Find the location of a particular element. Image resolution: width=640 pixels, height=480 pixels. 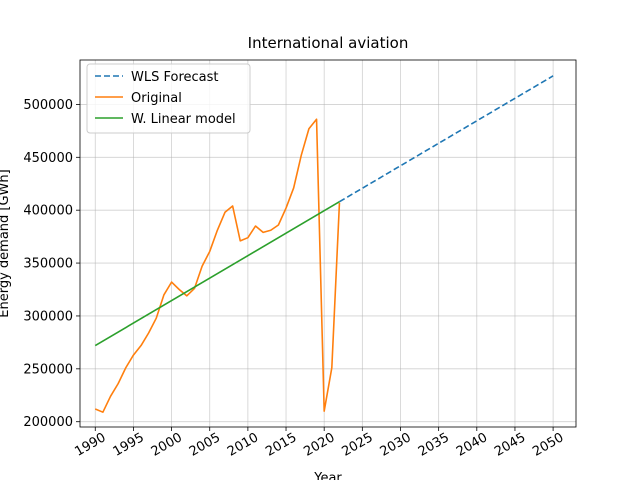

x-axis-label: Year is located at coordinates (327, 475).